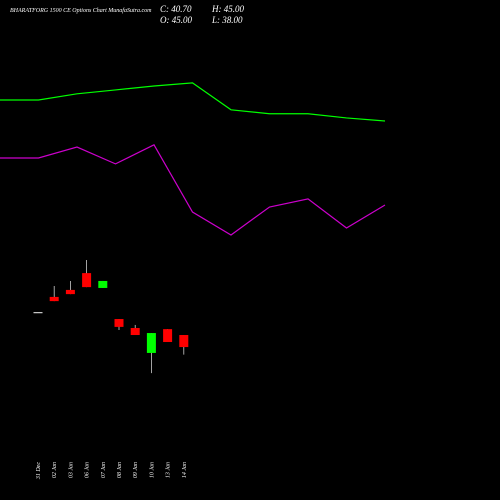  I want to click on x-tick-label: 10 Jan, so click(152, 470).